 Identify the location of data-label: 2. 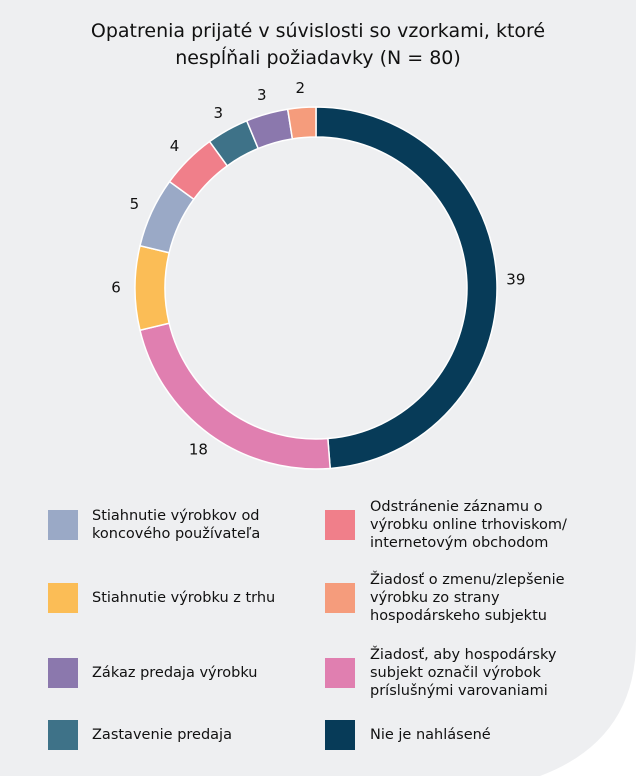
(301, 88).